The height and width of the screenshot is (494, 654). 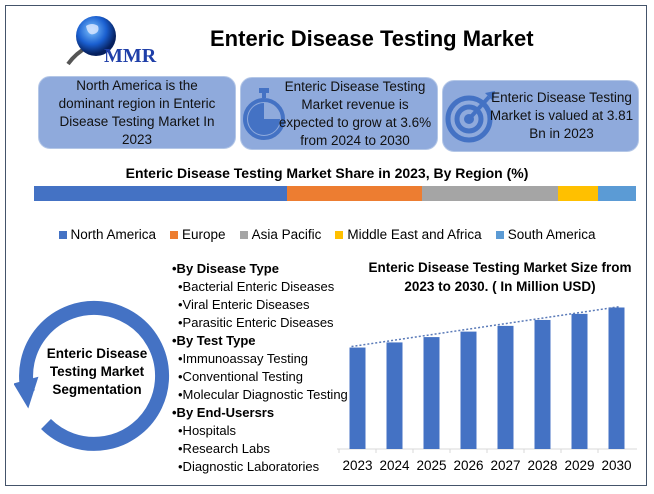 I want to click on x-tick-label: 2025, so click(x=431, y=465).